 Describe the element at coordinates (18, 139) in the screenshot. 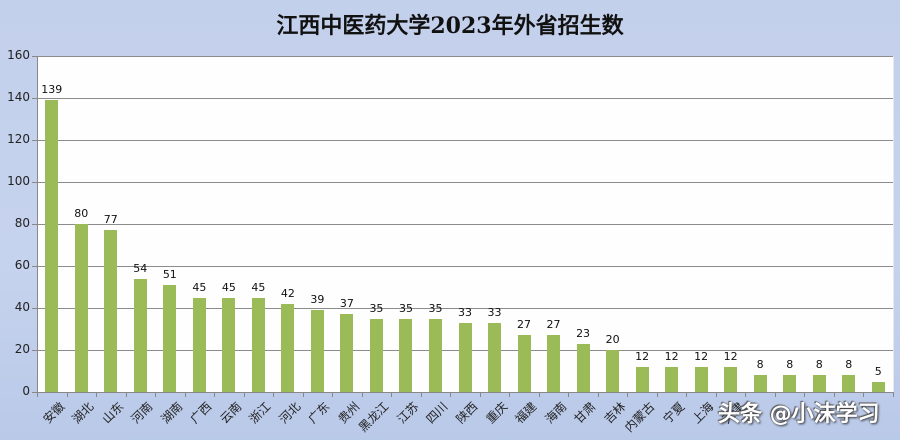

I see `y-tick-label: 120` at that location.